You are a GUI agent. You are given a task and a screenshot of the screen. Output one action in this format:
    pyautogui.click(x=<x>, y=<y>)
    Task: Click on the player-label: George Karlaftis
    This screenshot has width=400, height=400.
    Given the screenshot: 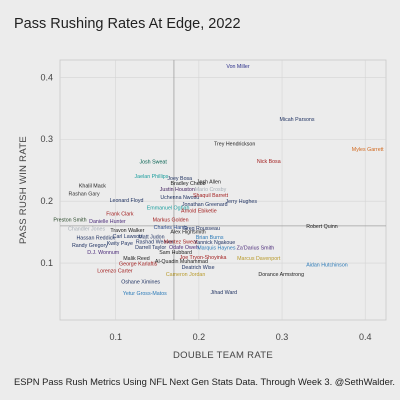 What is the action you would take?
    pyautogui.click(x=138, y=265)
    